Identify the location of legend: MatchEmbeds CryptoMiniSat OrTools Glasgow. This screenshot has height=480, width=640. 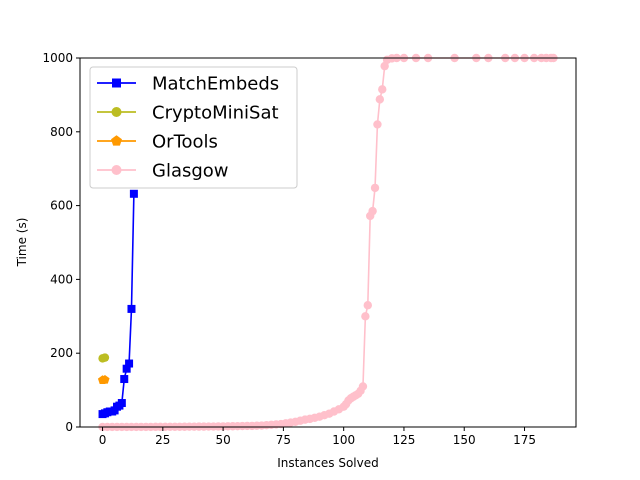
(193, 127).